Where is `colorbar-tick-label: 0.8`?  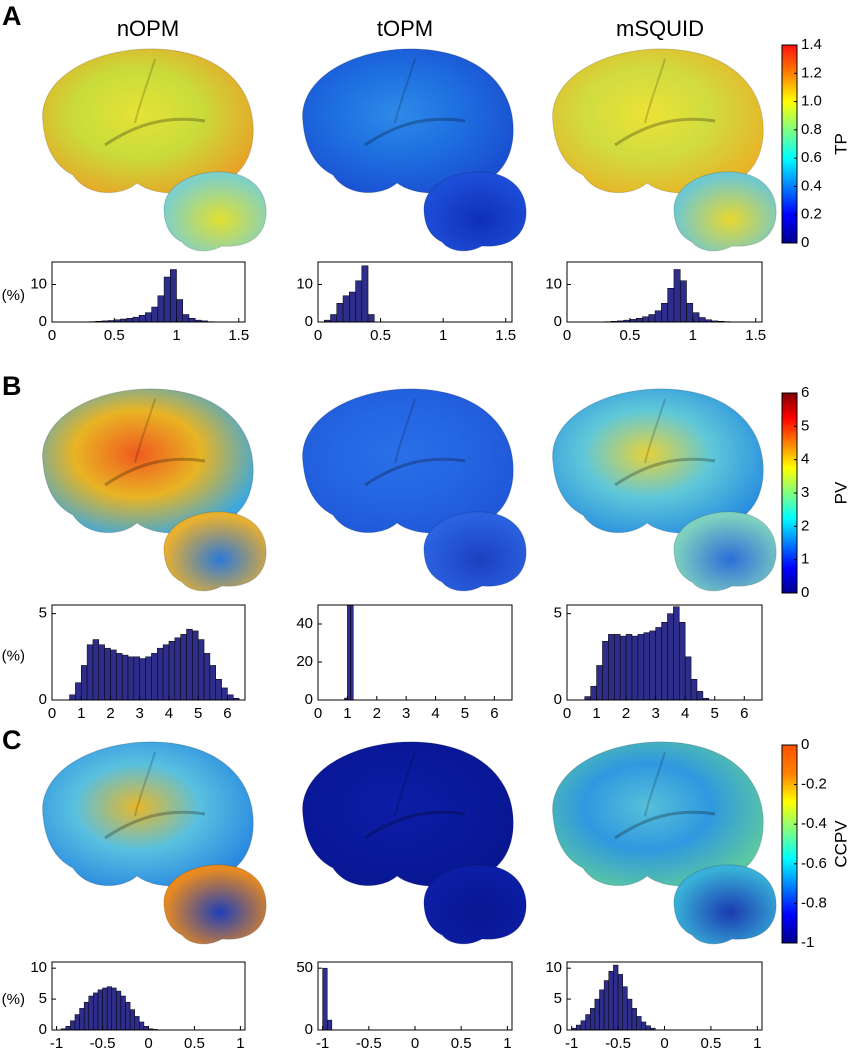 colorbar-tick-label: 0.8 is located at coordinates (811, 129).